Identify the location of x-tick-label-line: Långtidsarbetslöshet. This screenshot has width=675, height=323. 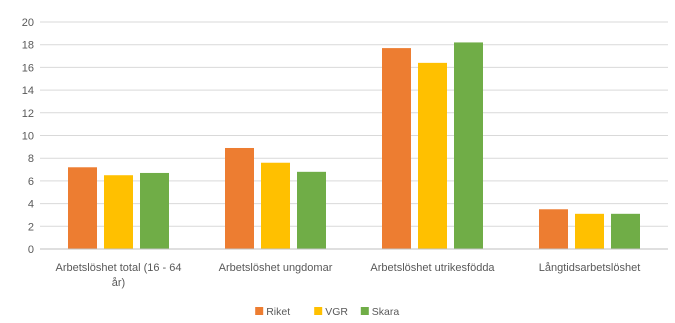
(590, 268).